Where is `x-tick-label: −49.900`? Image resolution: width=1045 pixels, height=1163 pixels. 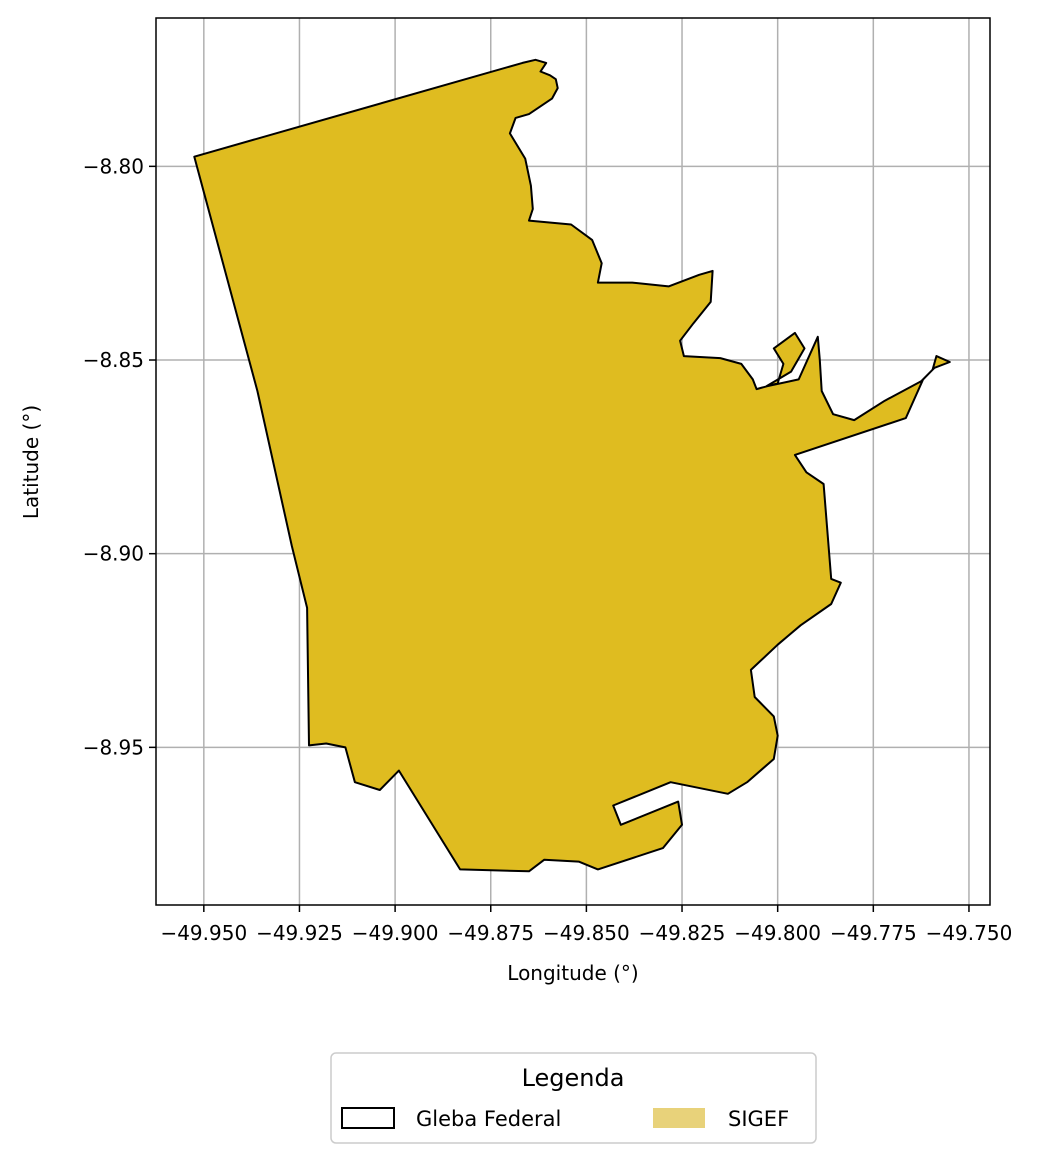
x-tick-label: −49.900 is located at coordinates (395, 933).